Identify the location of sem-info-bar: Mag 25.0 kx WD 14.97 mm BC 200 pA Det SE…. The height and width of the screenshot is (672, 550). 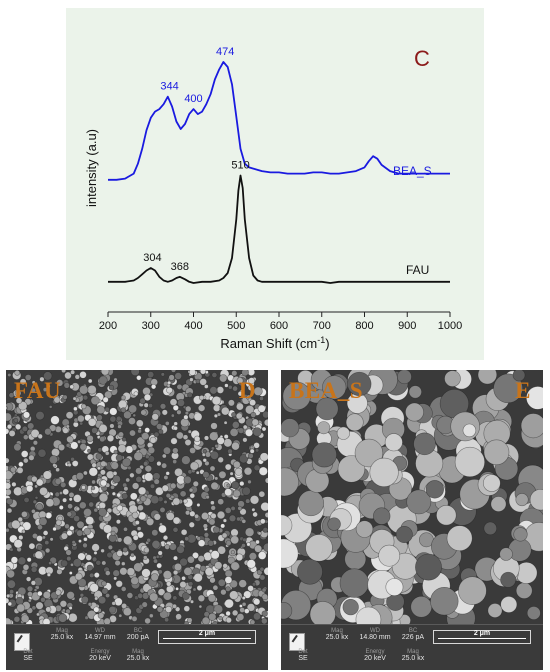
(137, 647).